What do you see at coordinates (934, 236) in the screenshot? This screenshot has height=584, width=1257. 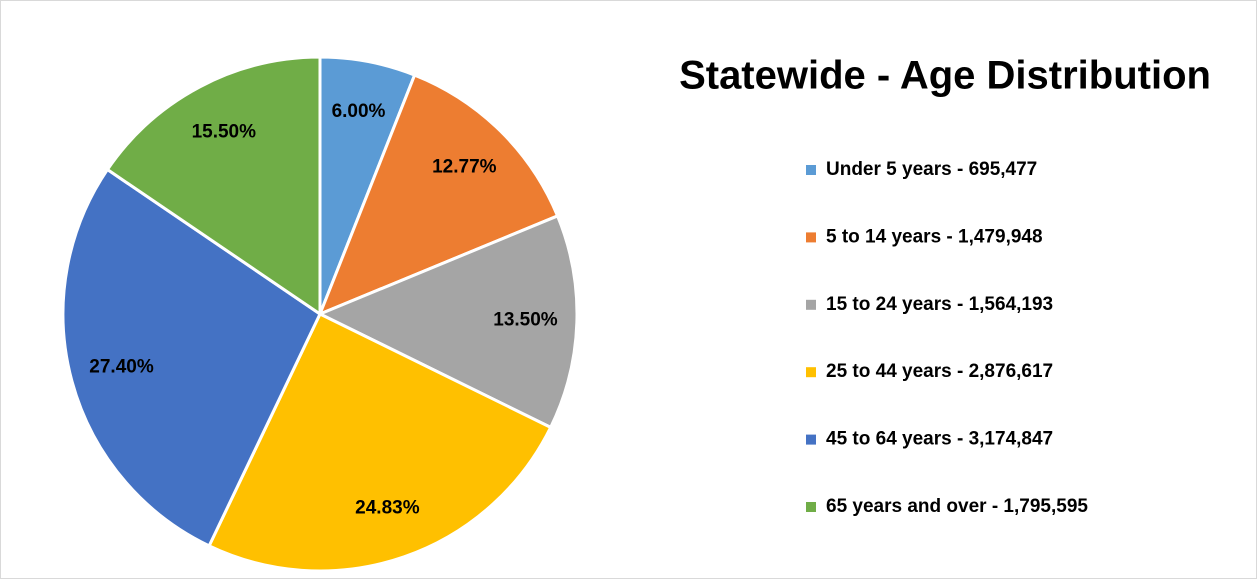 I see `legend-label: 5 to 14 years - 1,479,948` at bounding box center [934, 236].